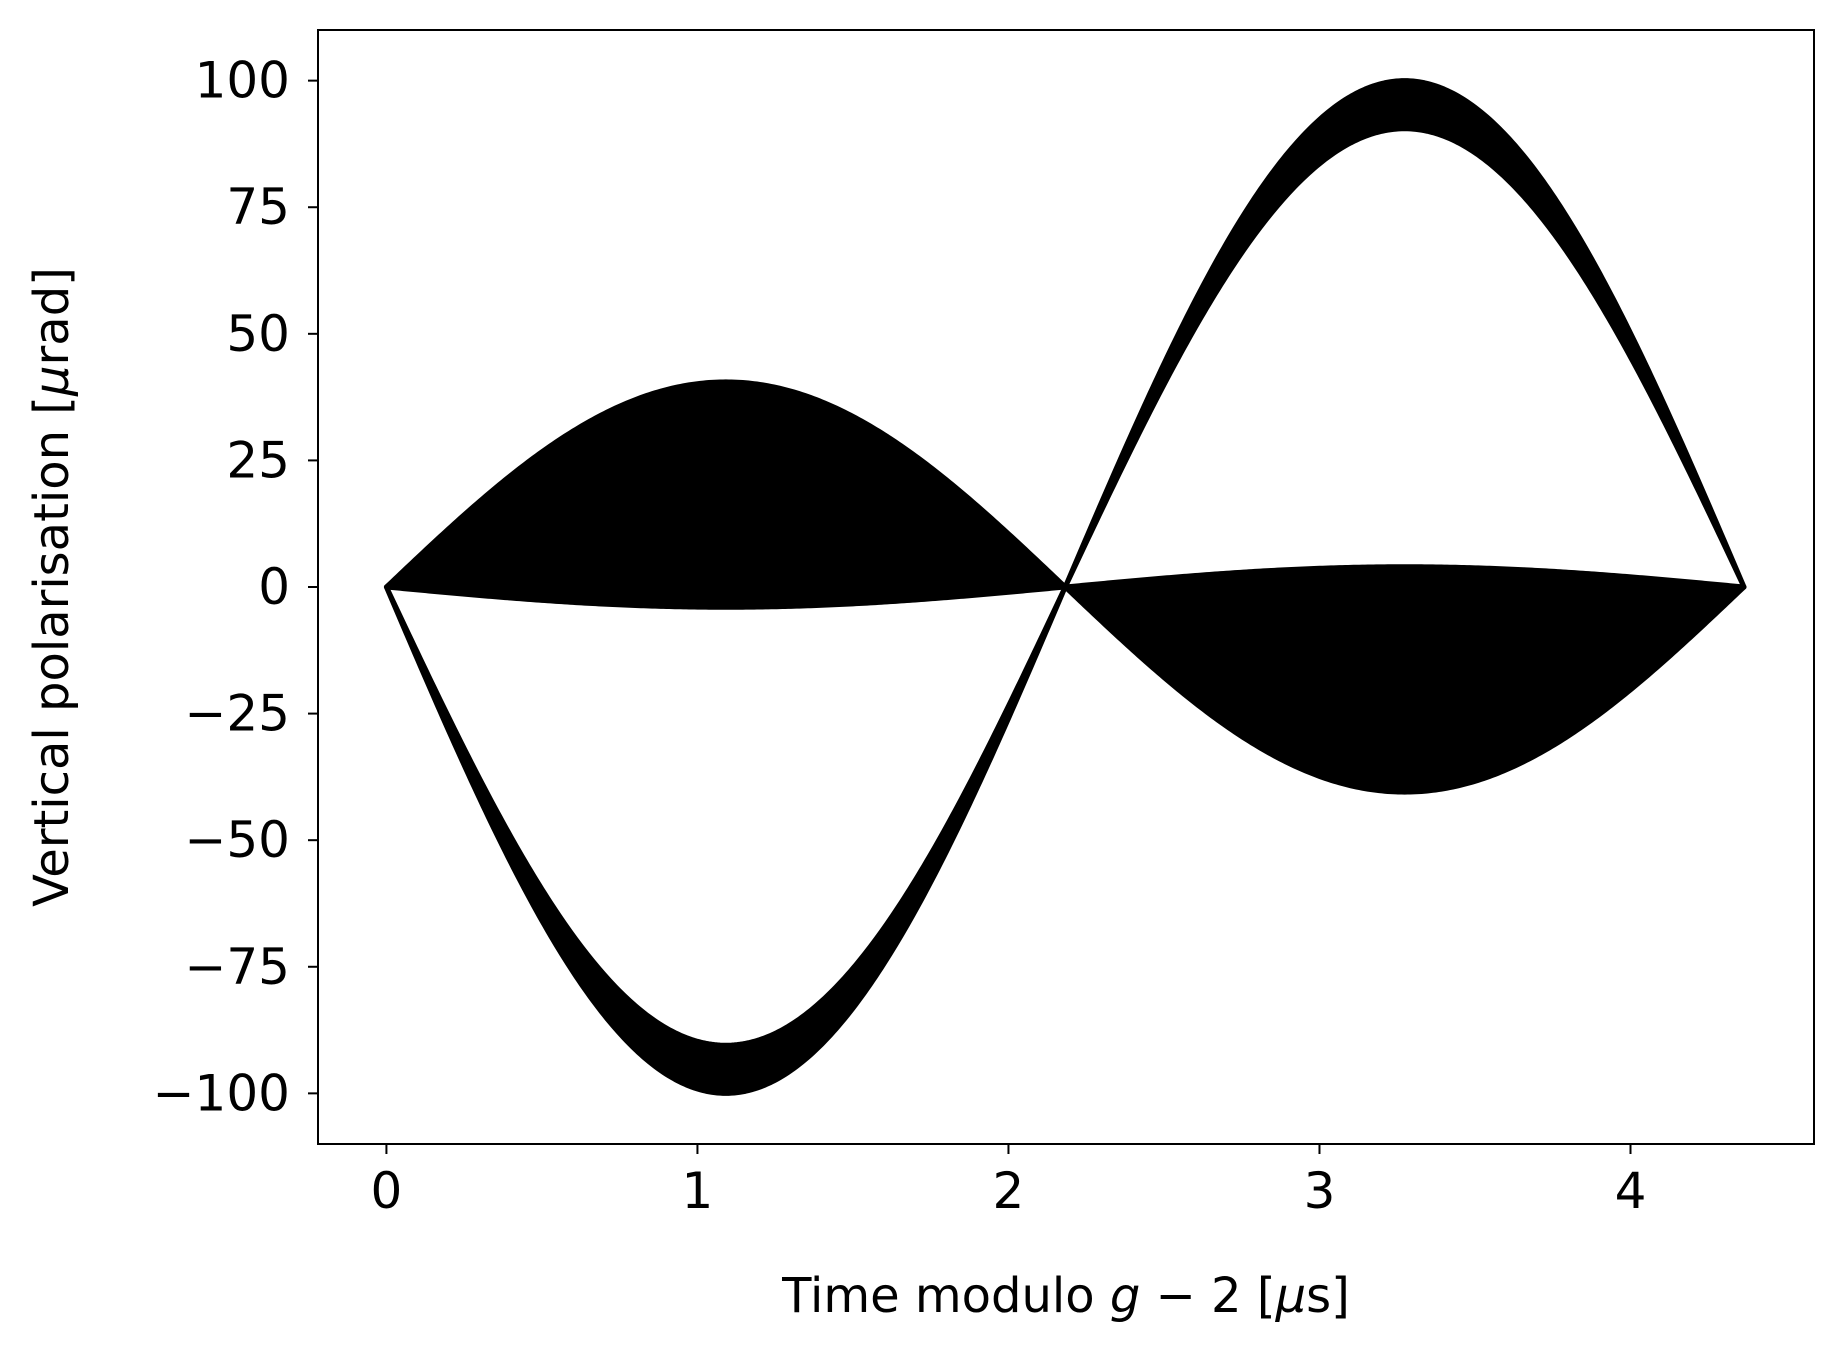 The image size is (1835, 1356). I want to click on x-tick-label: 3, so click(1320, 1191).